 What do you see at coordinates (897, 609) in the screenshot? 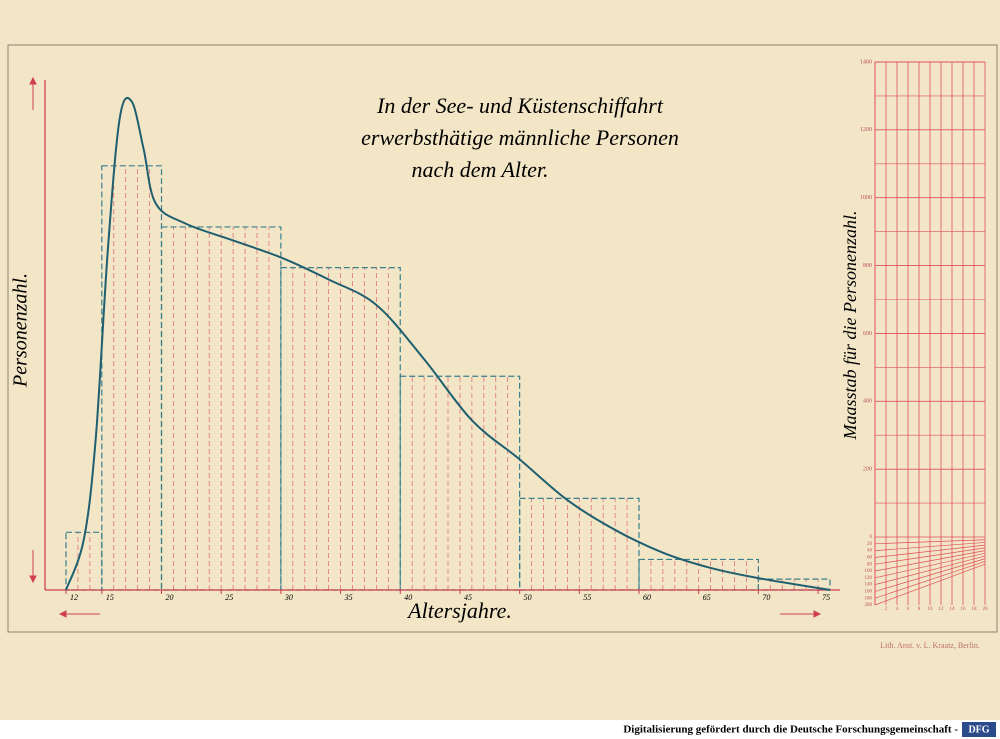
I see `sub-x-label: 4` at bounding box center [897, 609].